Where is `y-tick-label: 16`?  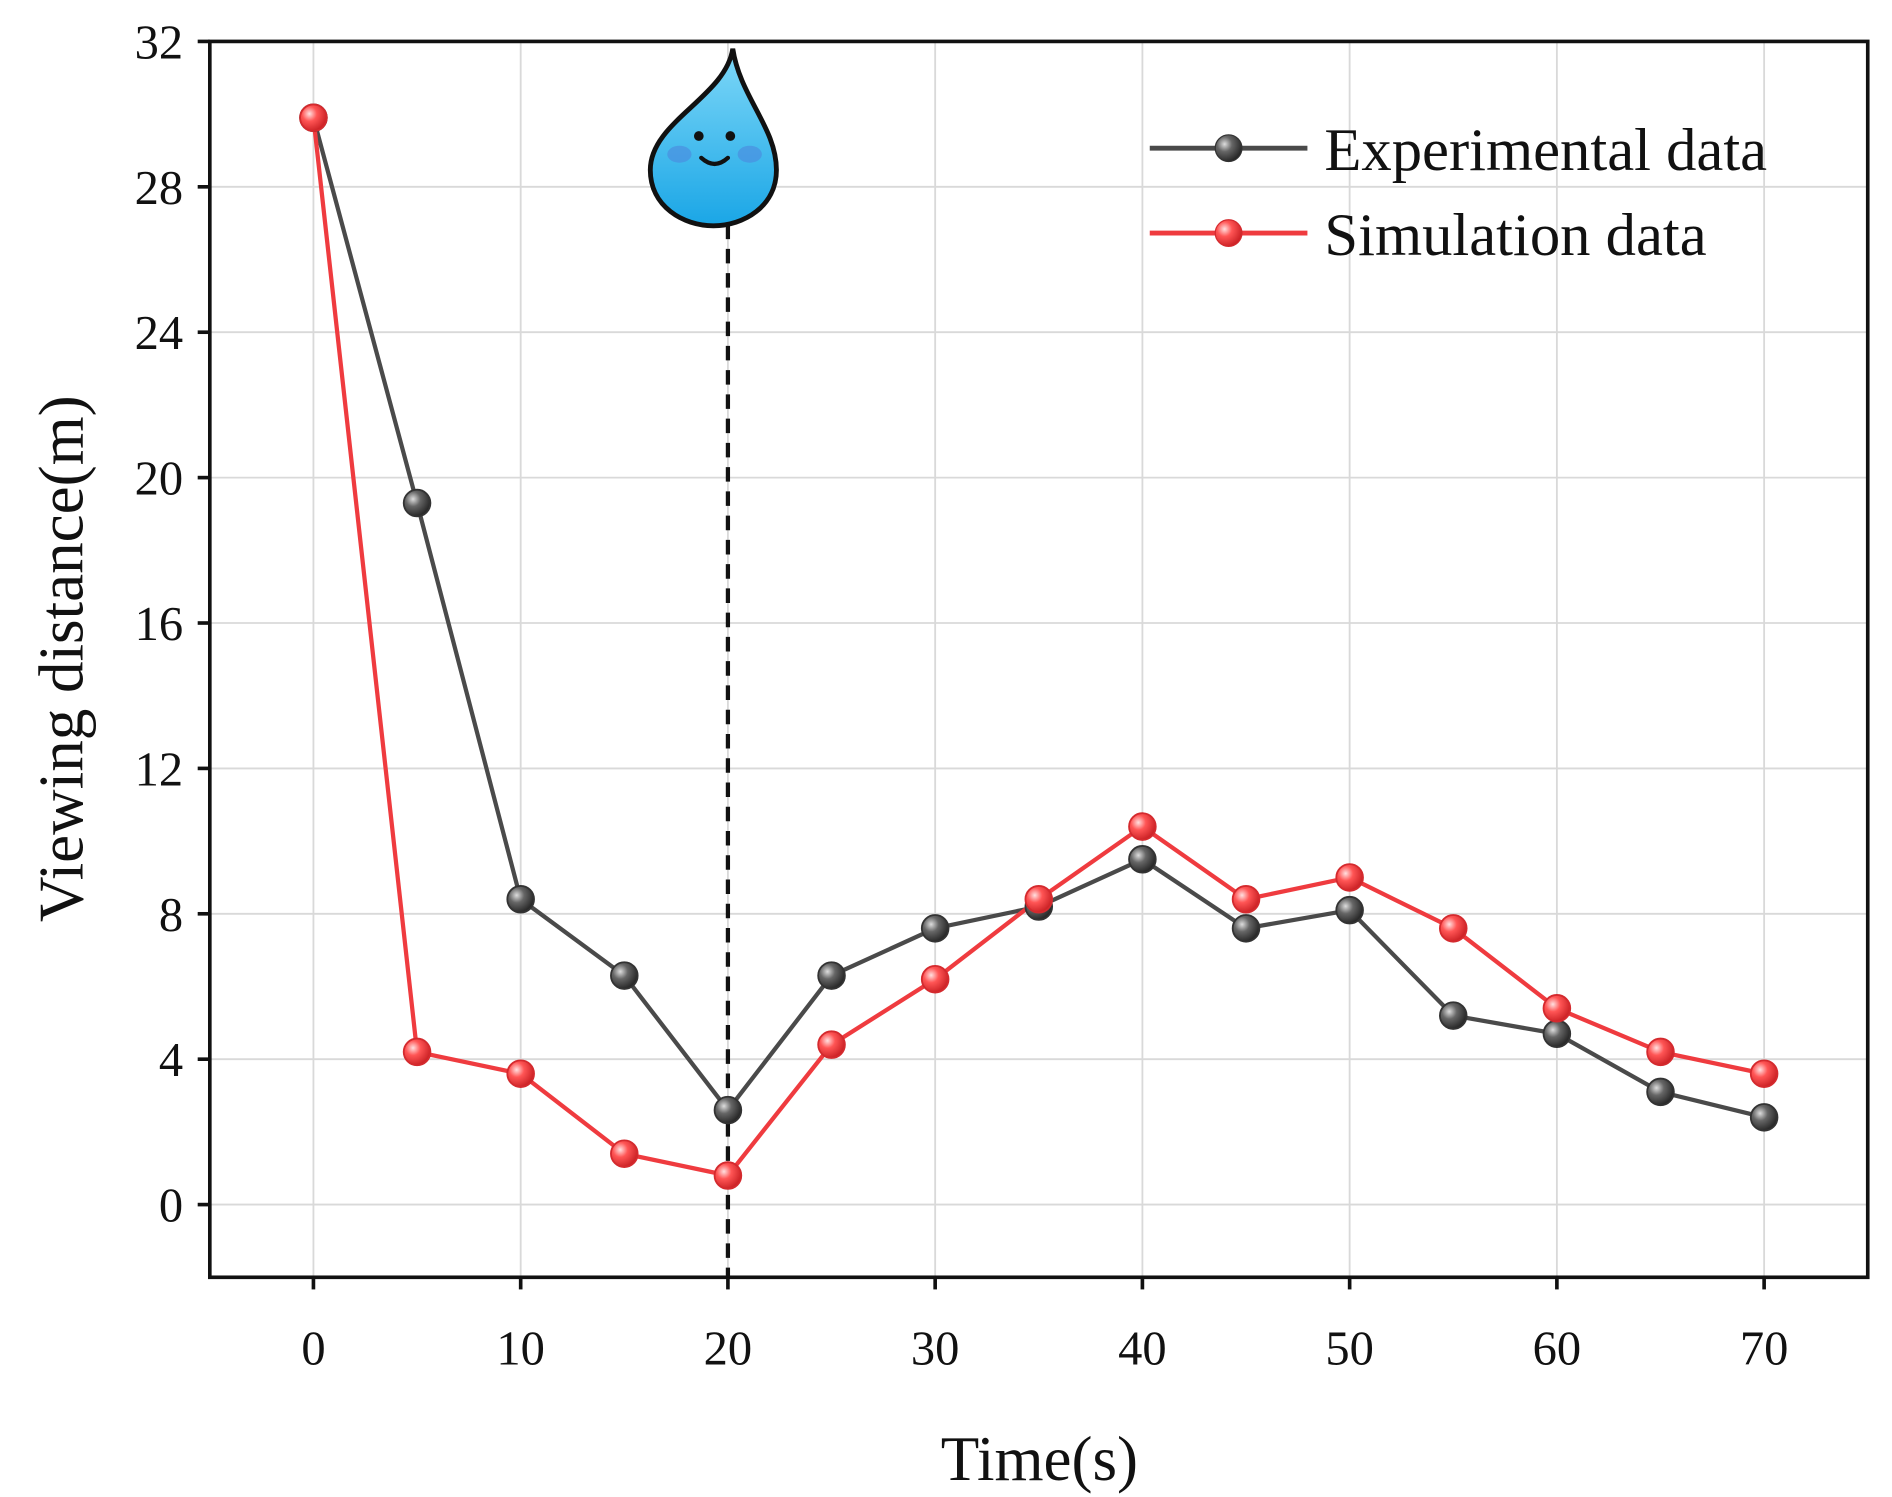 y-tick-label: 16 is located at coordinates (159, 624).